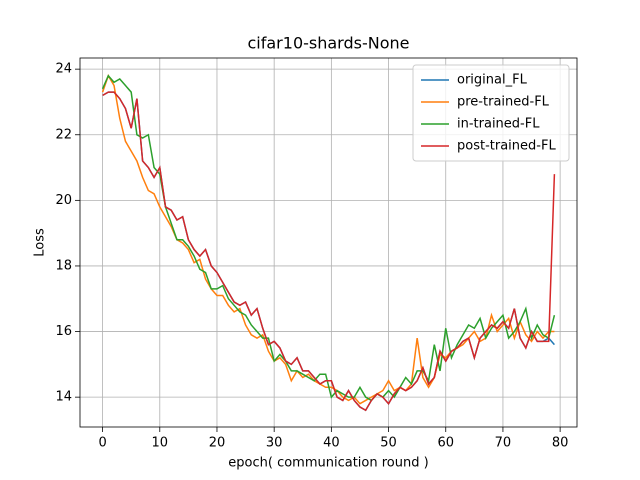  What do you see at coordinates (63, 134) in the screenshot?
I see `y-tick-label: 22` at bounding box center [63, 134].